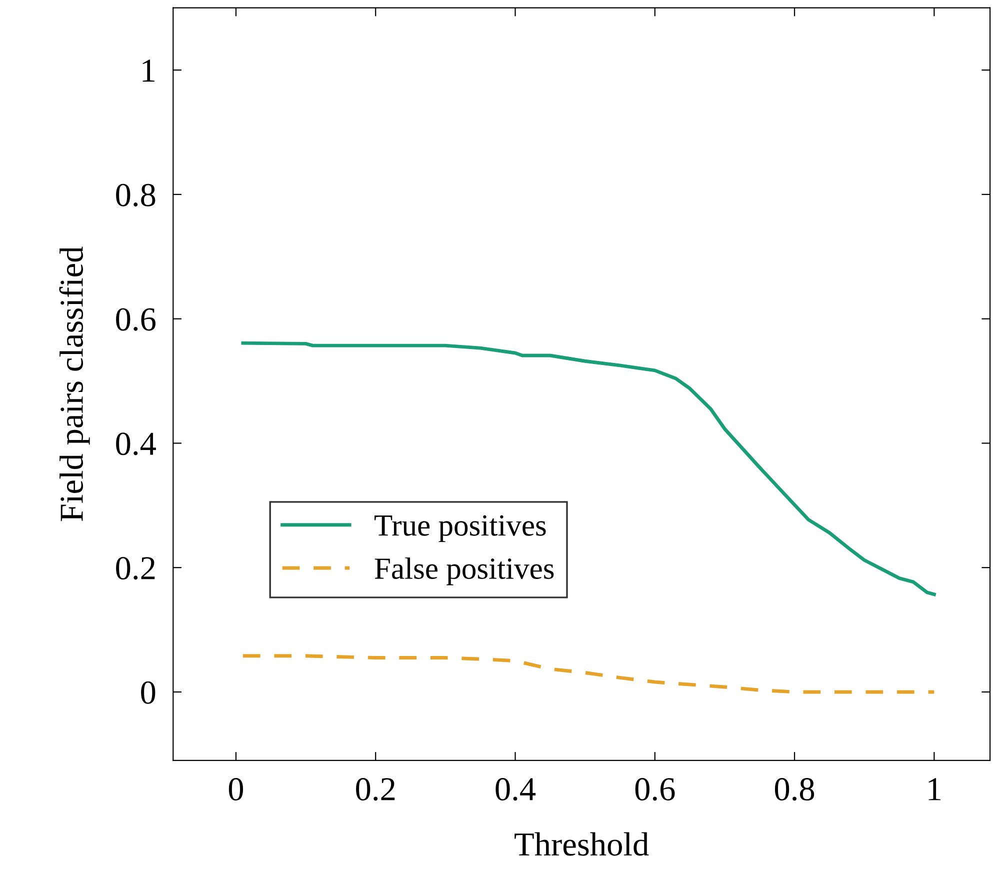 Image resolution: width=995 pixels, height=873 pixels. I want to click on y-tick-label: 0.8, so click(136, 195).